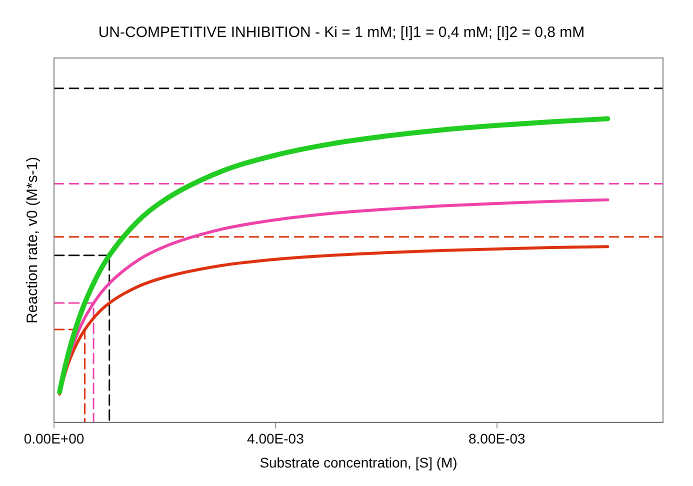 The height and width of the screenshot is (486, 693). Describe the element at coordinates (359, 462) in the screenshot. I see `x-axis-title: Substrate concentration, [S] (M)` at that location.